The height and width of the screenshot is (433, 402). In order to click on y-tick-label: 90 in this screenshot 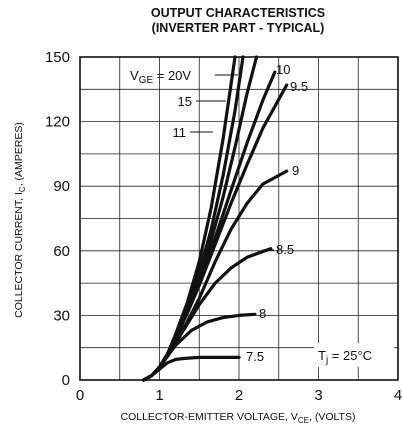, I will do `click(61, 186)`.